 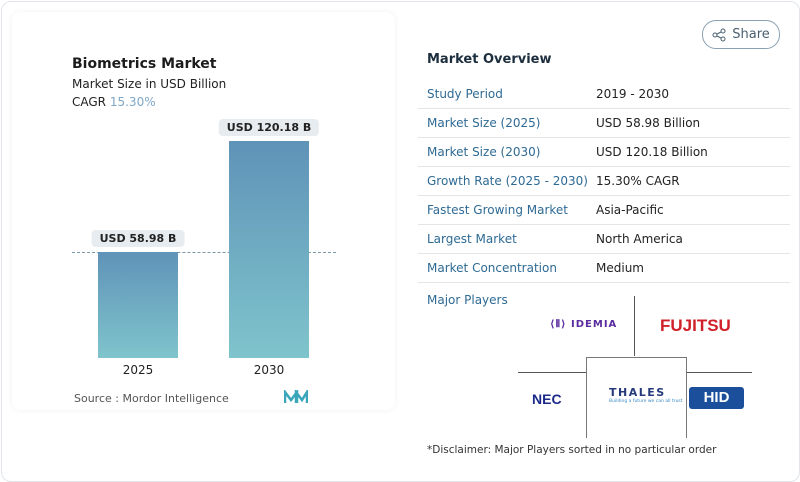 What do you see at coordinates (204, 252) in the screenshot?
I see `reference-line` at bounding box center [204, 252].